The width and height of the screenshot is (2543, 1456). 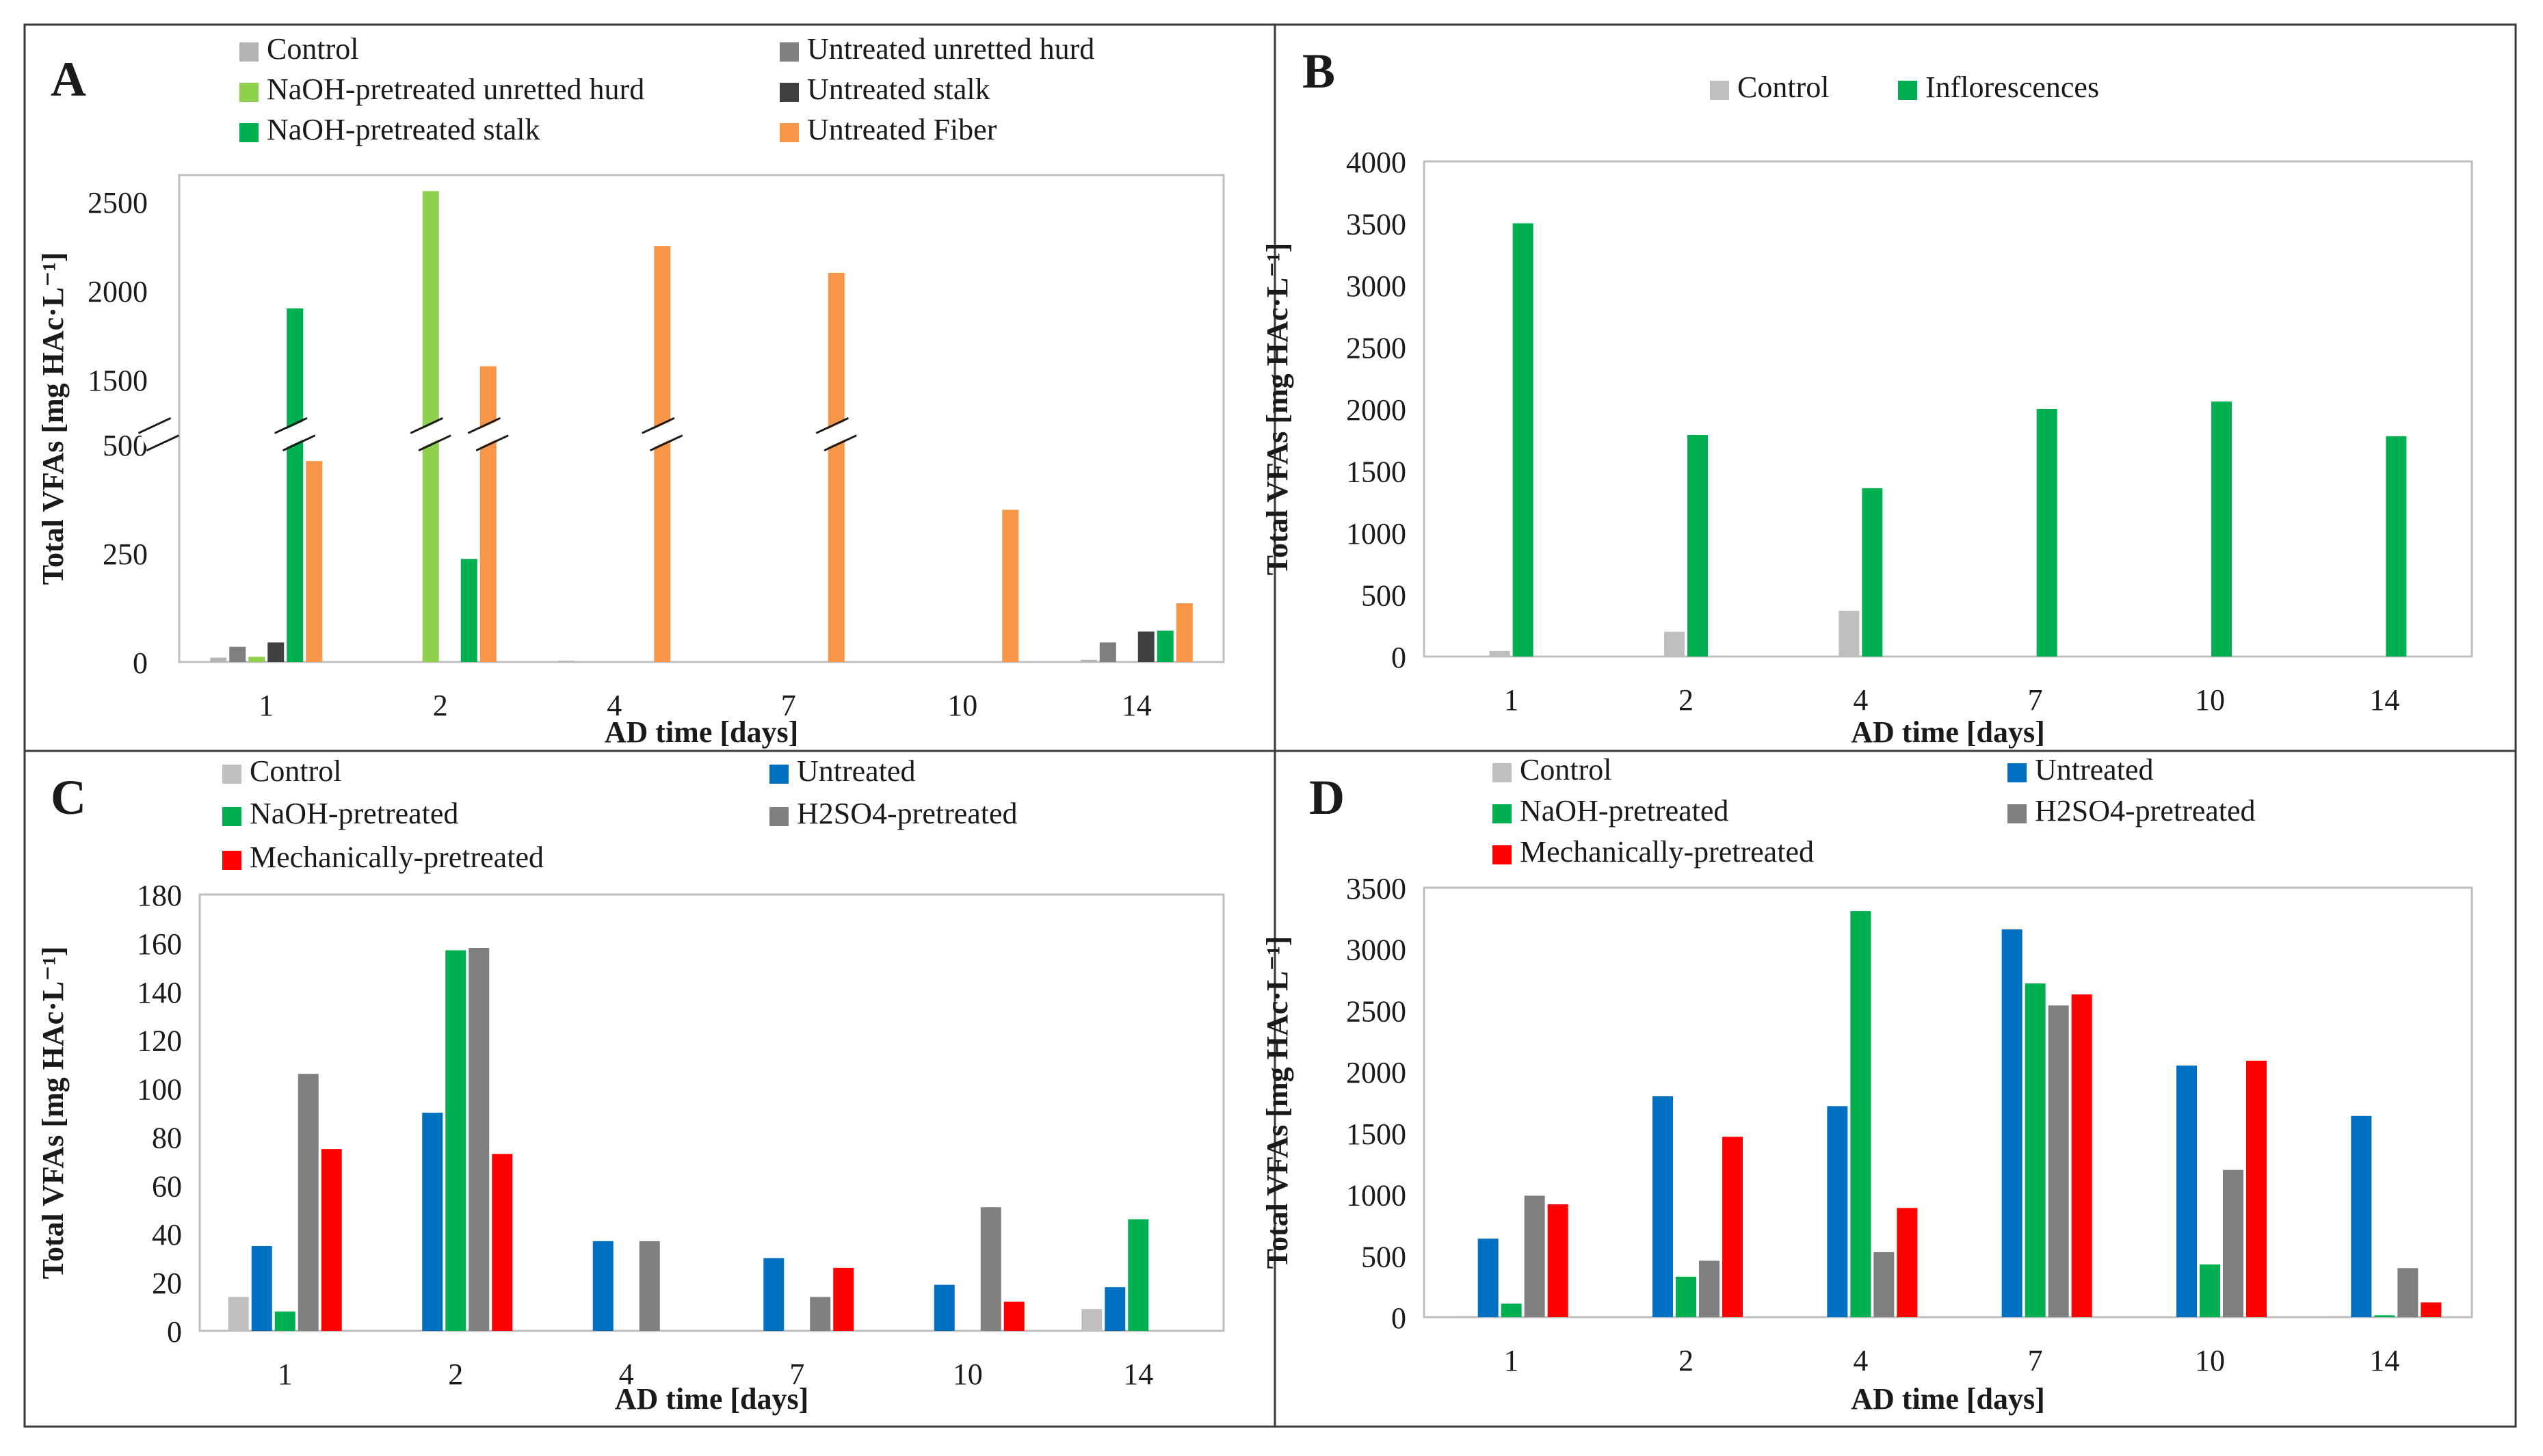 I want to click on legend-entry: Untreated, so click(x=2094, y=769).